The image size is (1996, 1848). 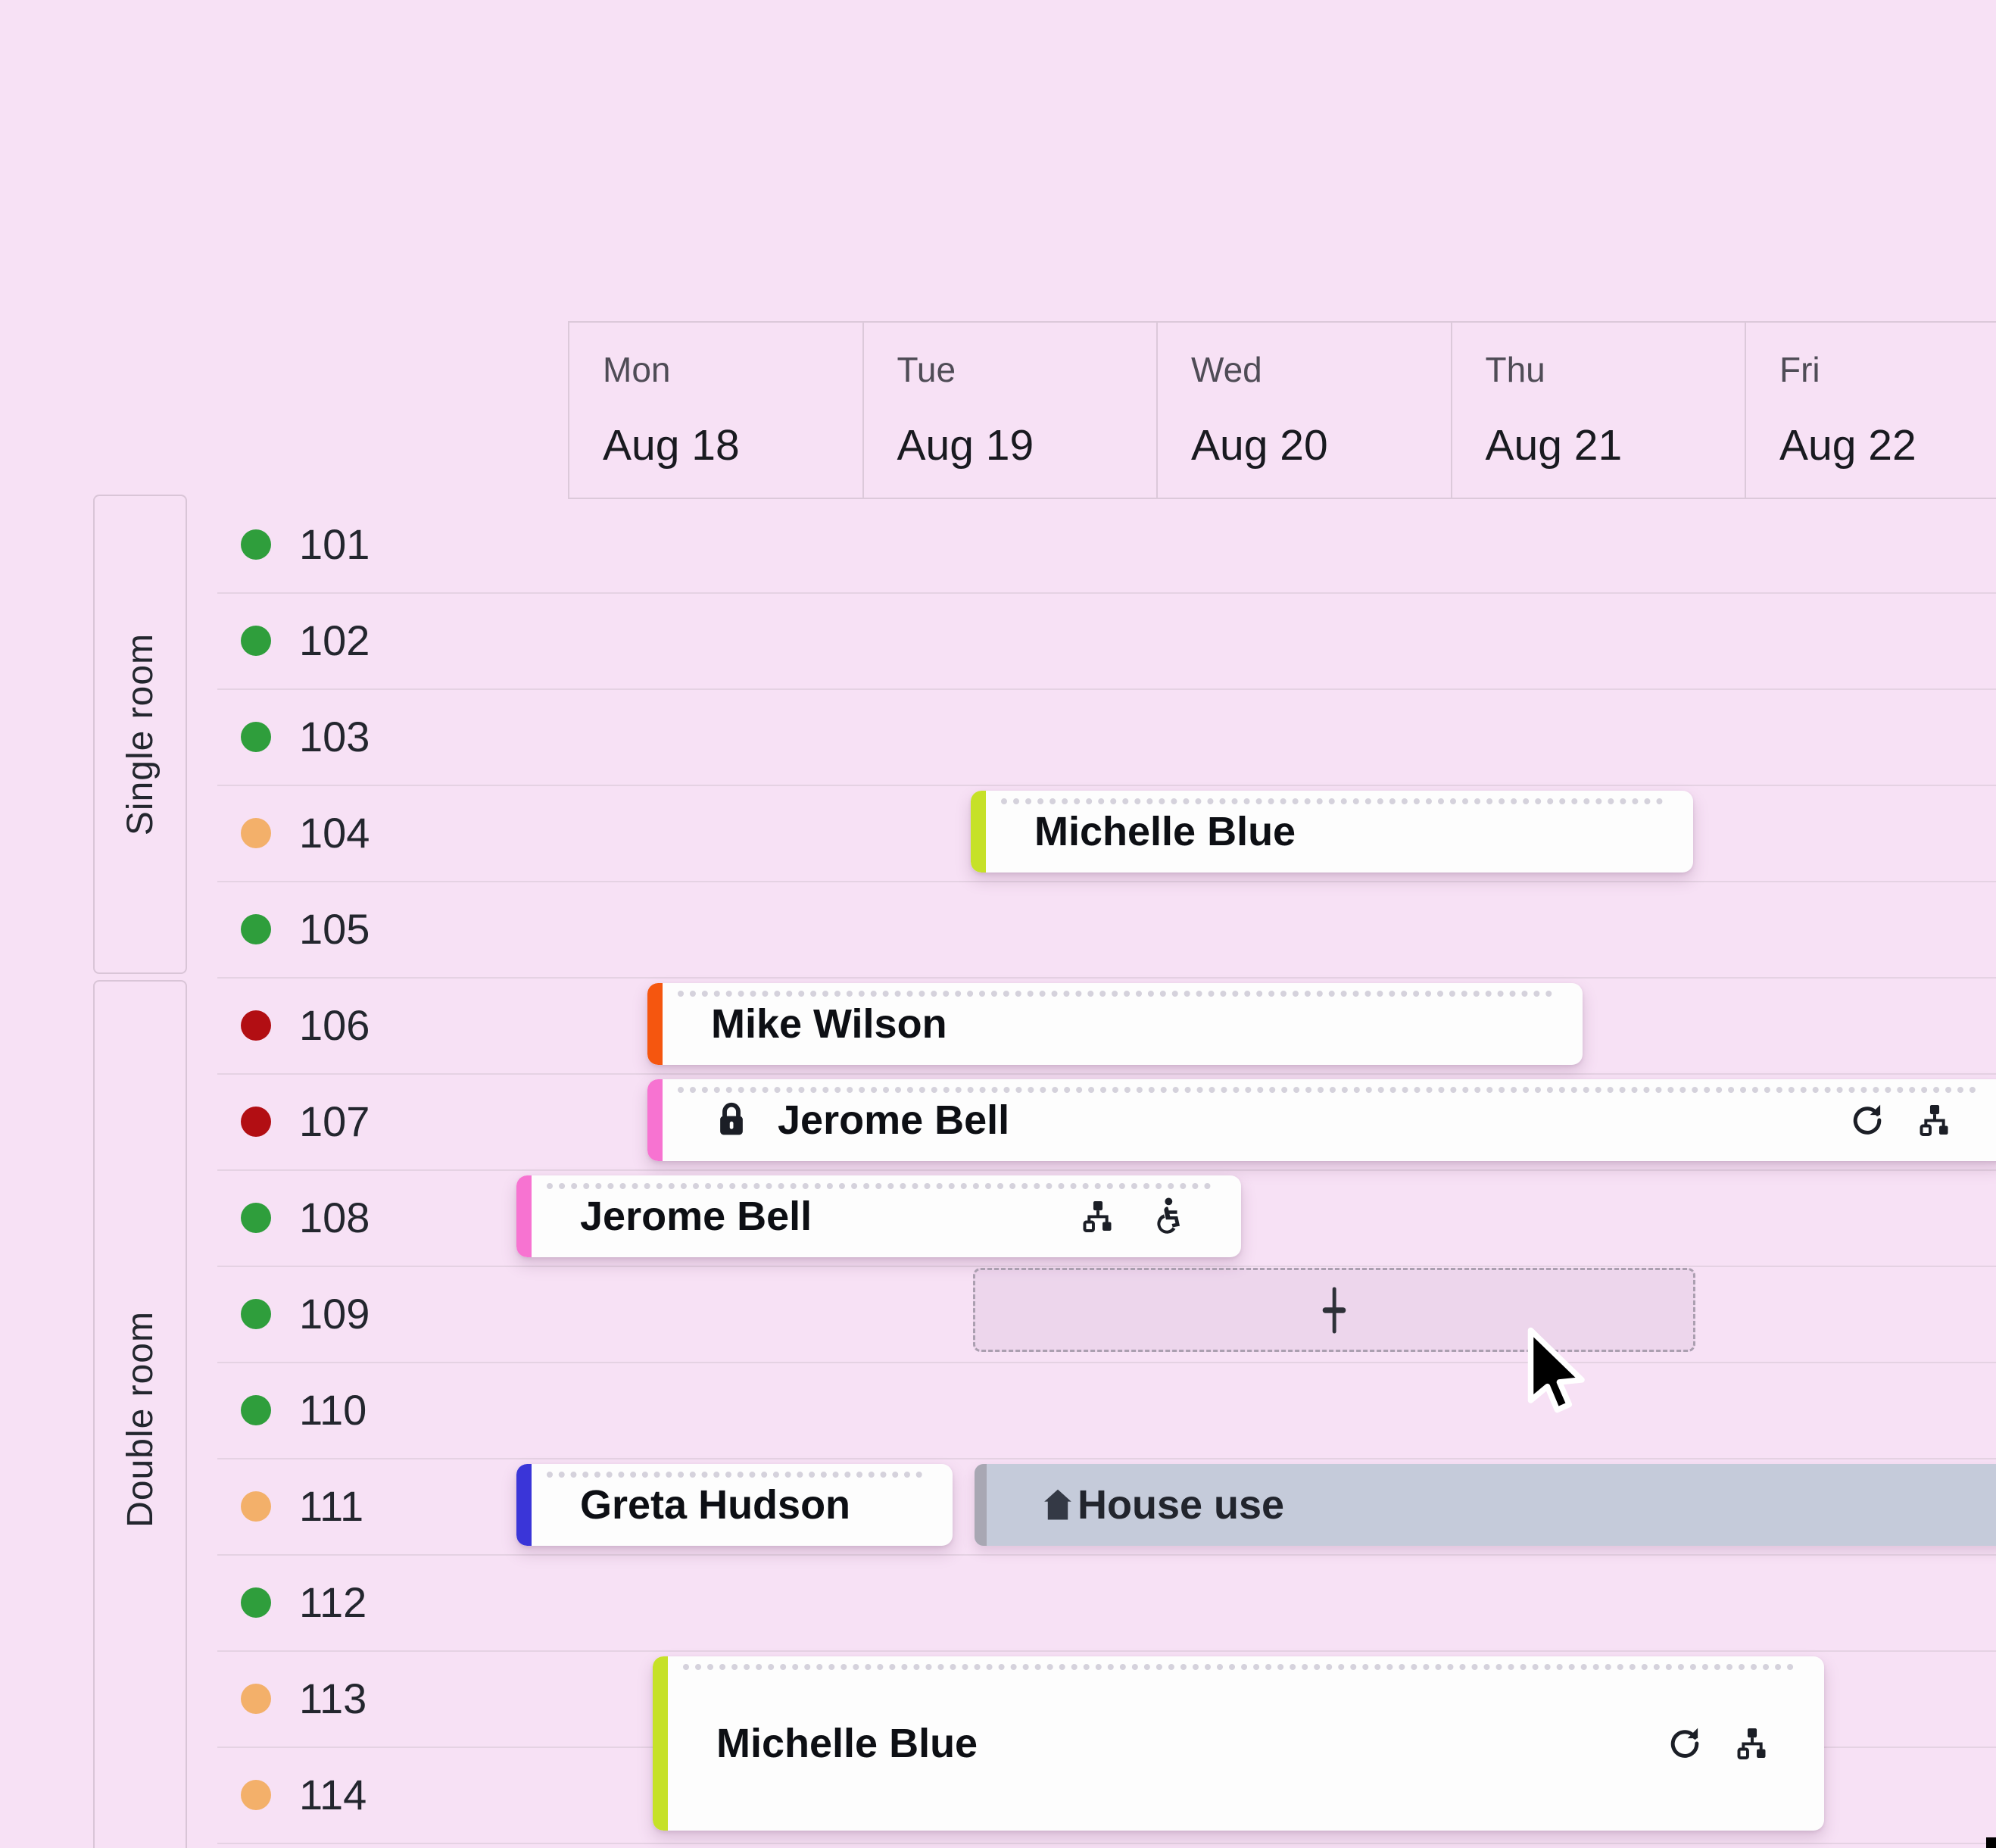 I want to click on day-header-cell: Mon Aug 18, so click(x=715, y=411).